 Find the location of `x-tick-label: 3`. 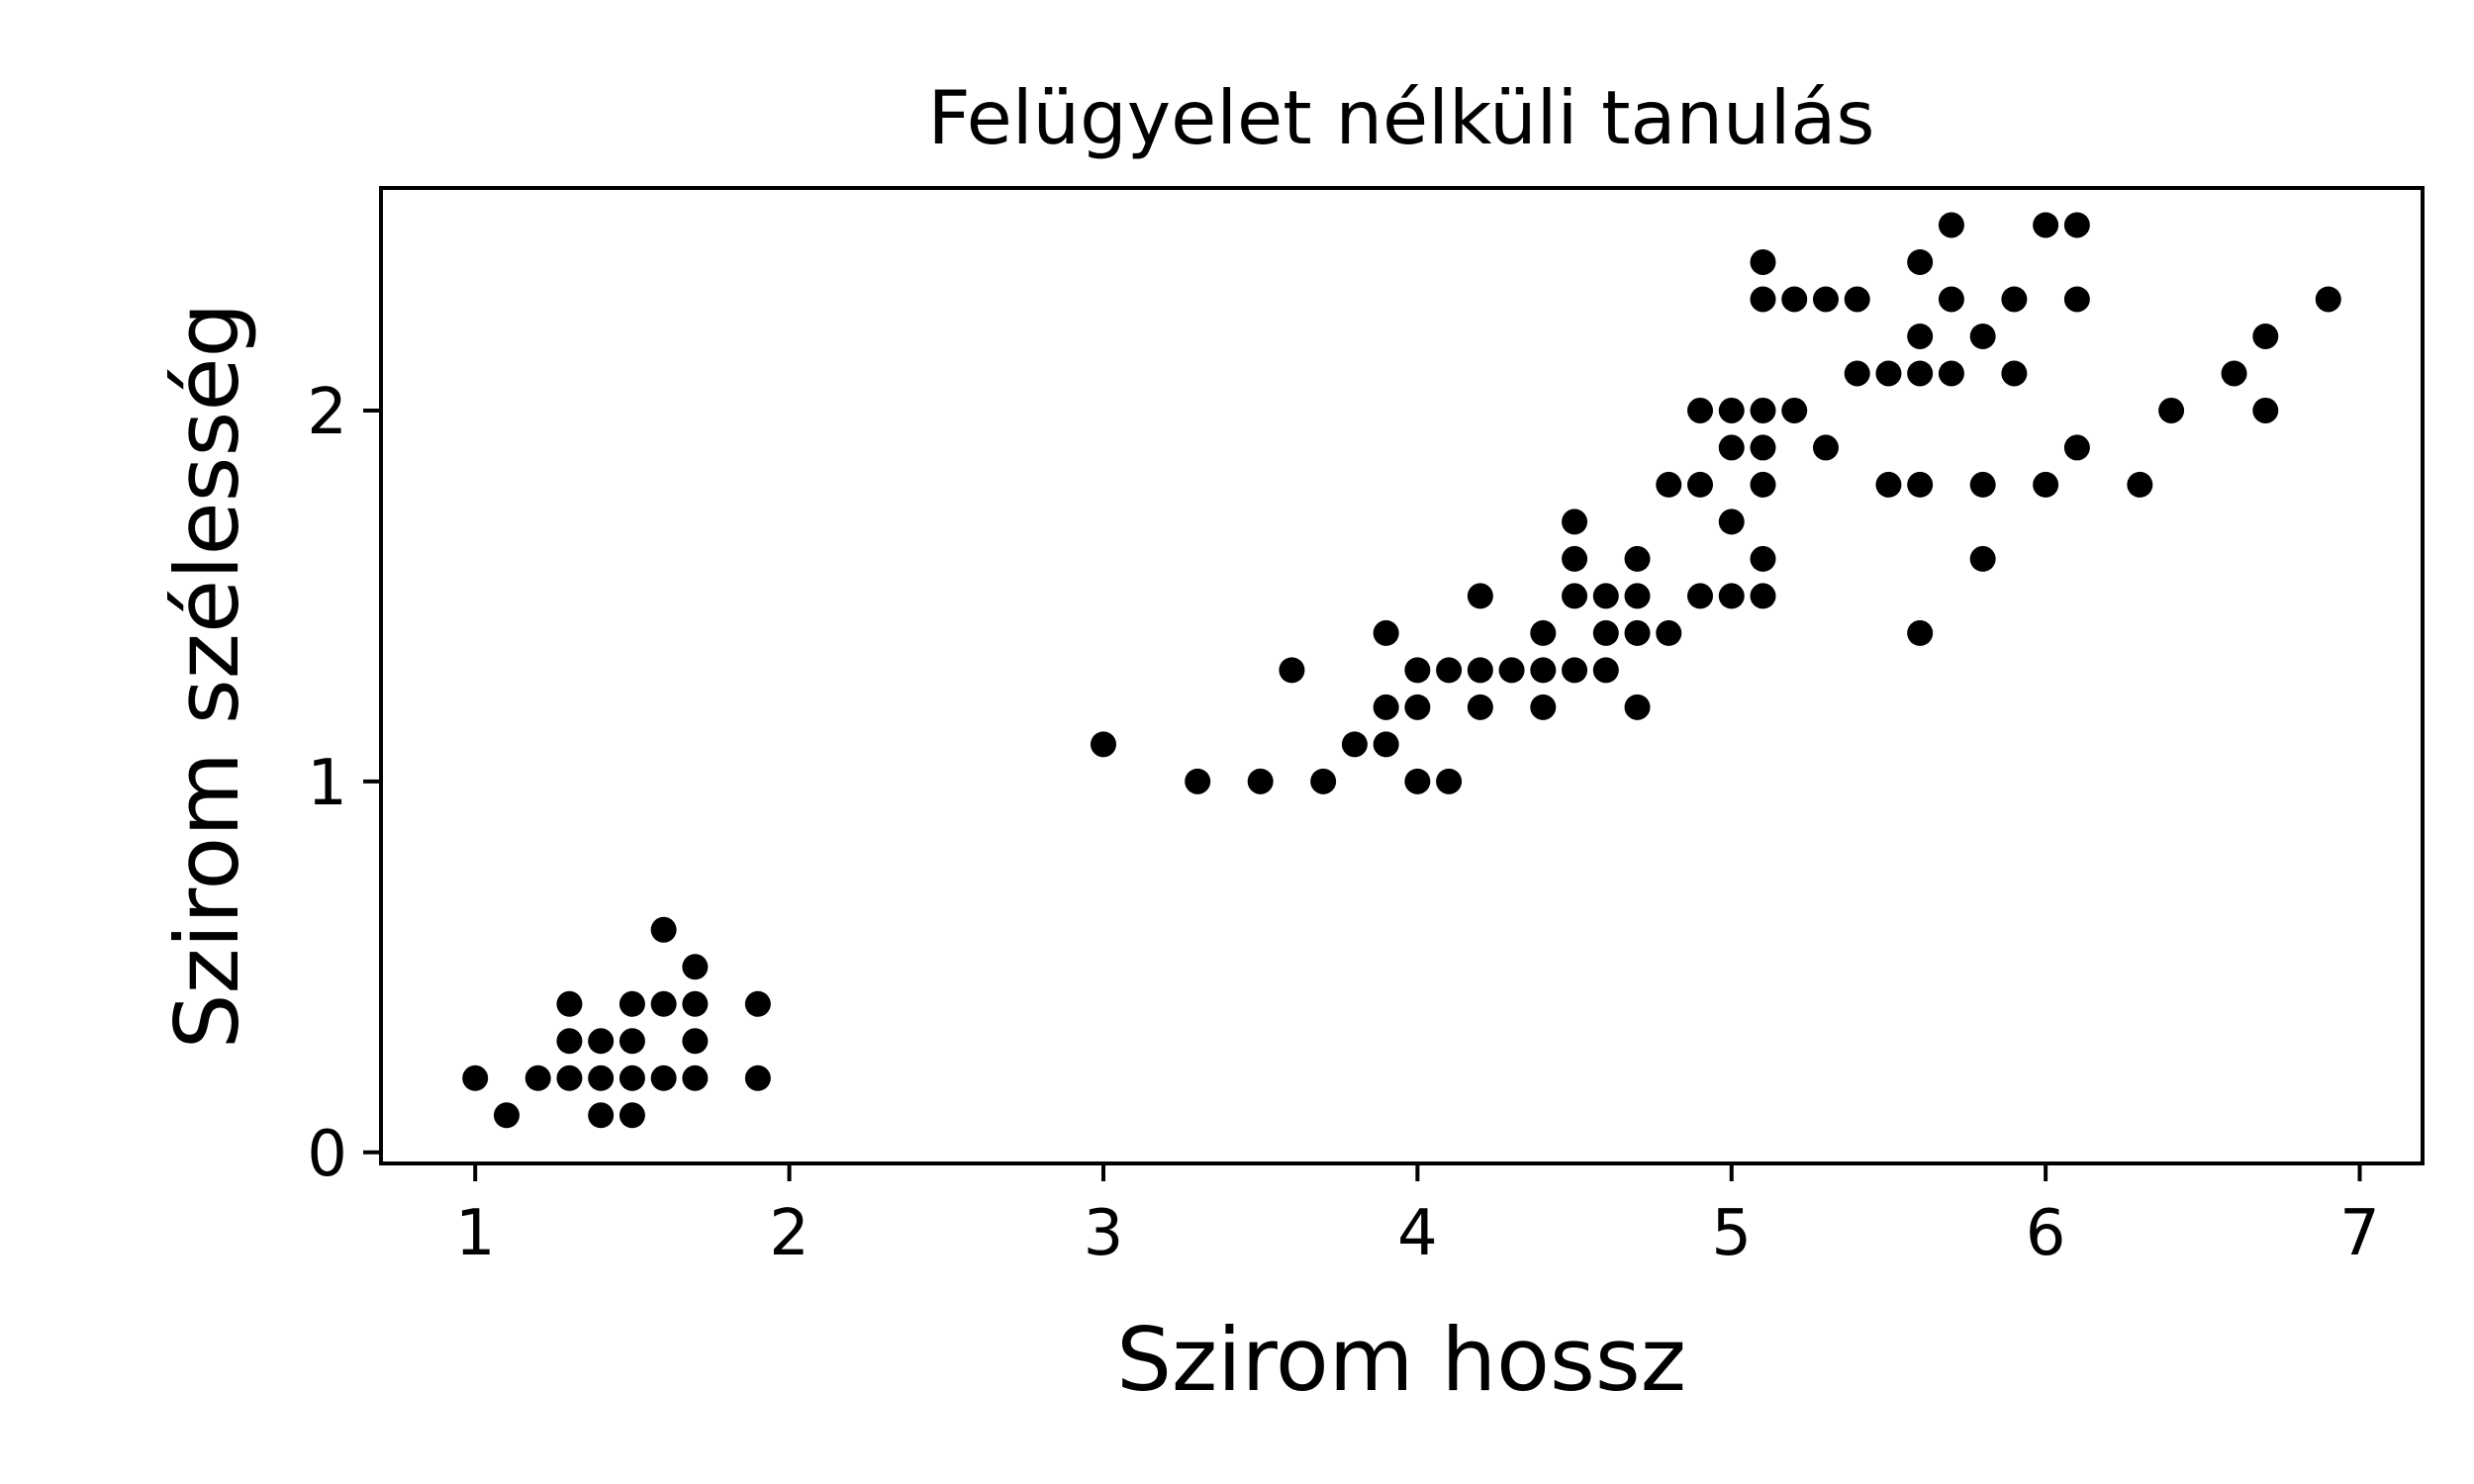

x-tick-label: 3 is located at coordinates (1104, 1233).